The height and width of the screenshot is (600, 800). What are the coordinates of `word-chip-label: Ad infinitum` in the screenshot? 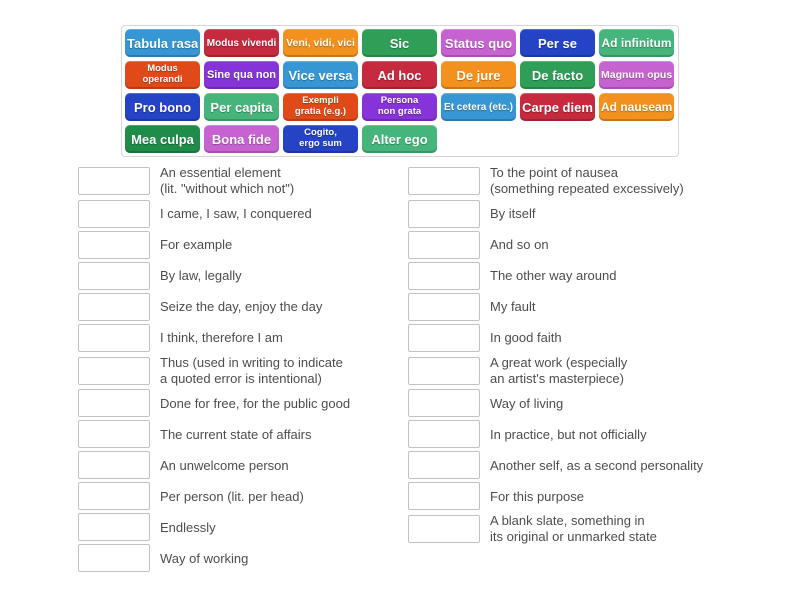 It's located at (636, 43).